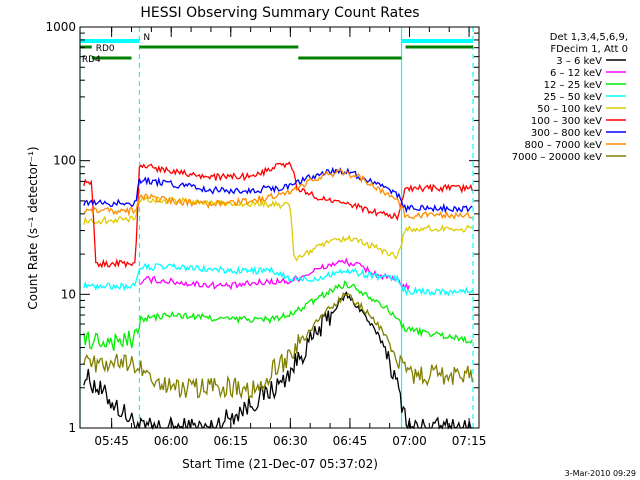 The height and width of the screenshot is (480, 640). Describe the element at coordinates (64, 161) in the screenshot. I see `y-tick-label-100: 100` at that location.